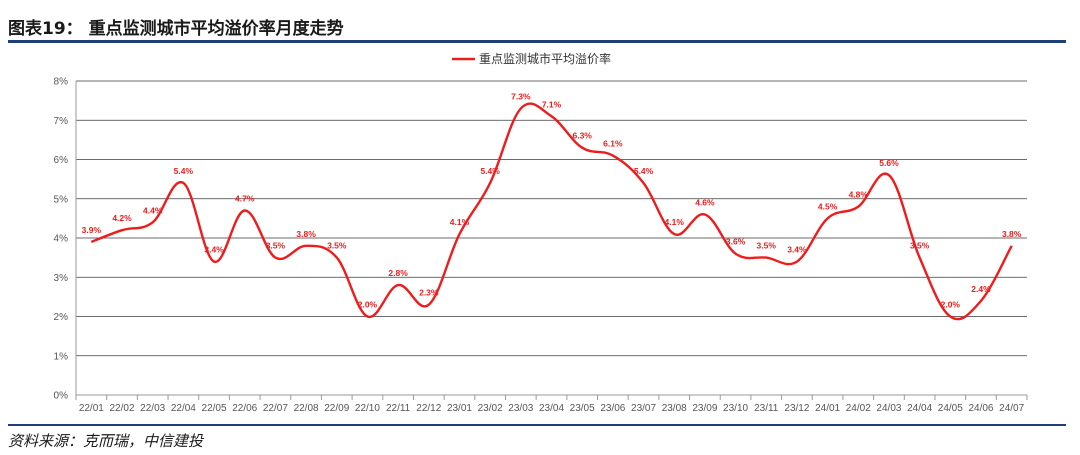 This screenshot has width=1080, height=455. Describe the element at coordinates (888, 408) in the screenshot. I see `x-tick-label: 24/03` at that location.